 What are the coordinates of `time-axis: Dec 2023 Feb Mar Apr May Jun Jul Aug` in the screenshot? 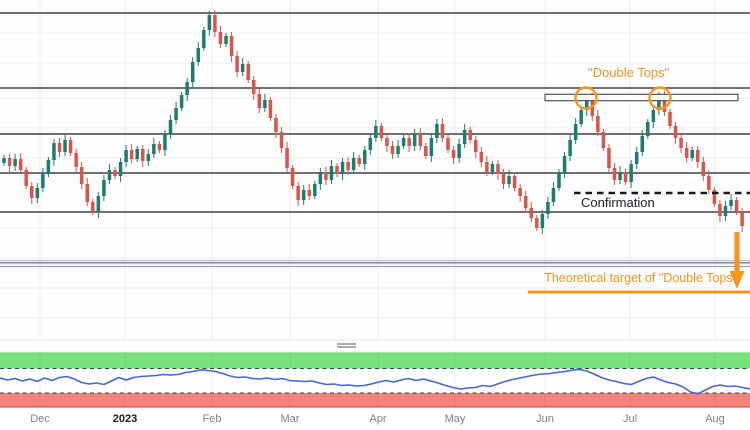 It's located at (375, 419).